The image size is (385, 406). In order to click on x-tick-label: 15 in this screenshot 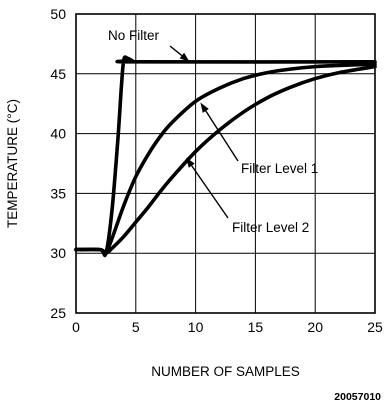, I will do `click(256, 327)`.